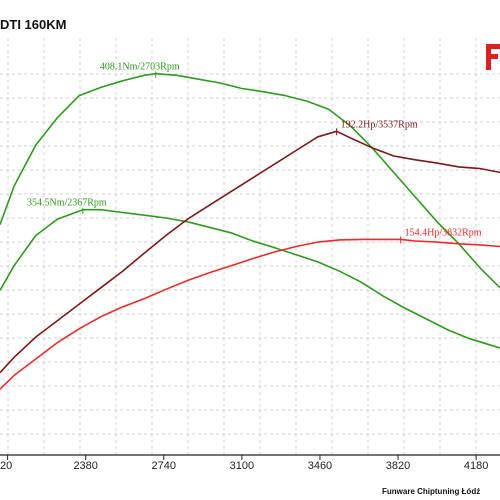 Image resolution: width=500 pixels, height=500 pixels. Describe the element at coordinates (164, 466) in the screenshot. I see `x-tick-label: 2740` at that location.